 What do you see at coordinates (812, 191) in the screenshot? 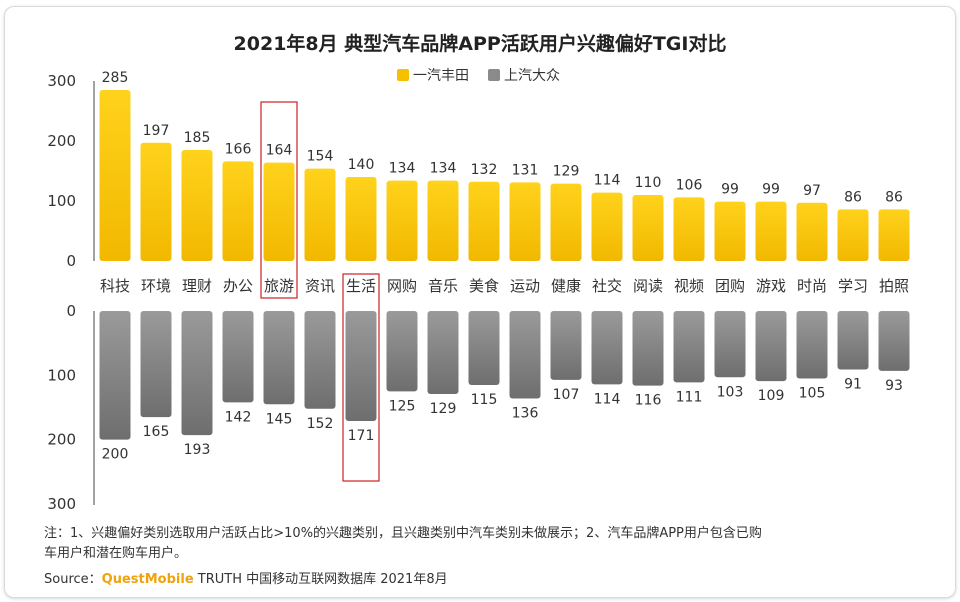
I see `bar-value-series1: 97` at bounding box center [812, 191].